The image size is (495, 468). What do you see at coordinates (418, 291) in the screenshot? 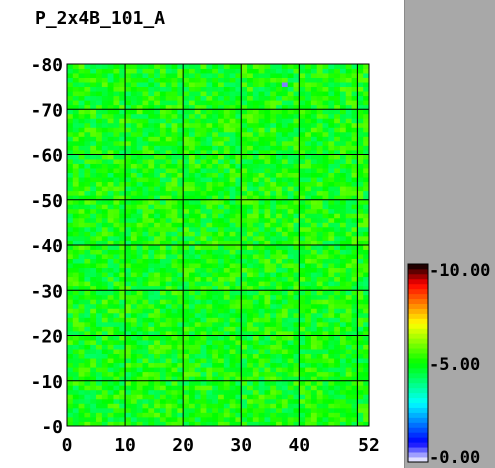
I see `colorbar-segment` at bounding box center [418, 291].